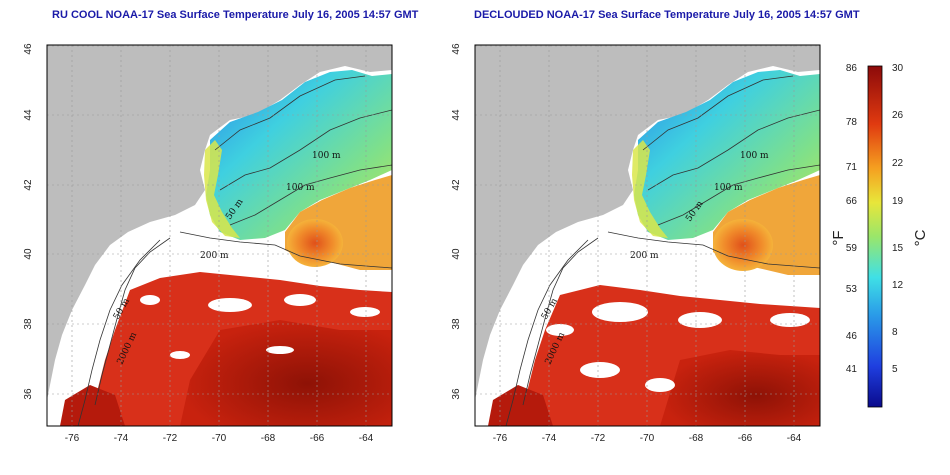  Describe the element at coordinates (852, 336) in the screenshot. I see `fahrenheit-tick: 46` at that location.